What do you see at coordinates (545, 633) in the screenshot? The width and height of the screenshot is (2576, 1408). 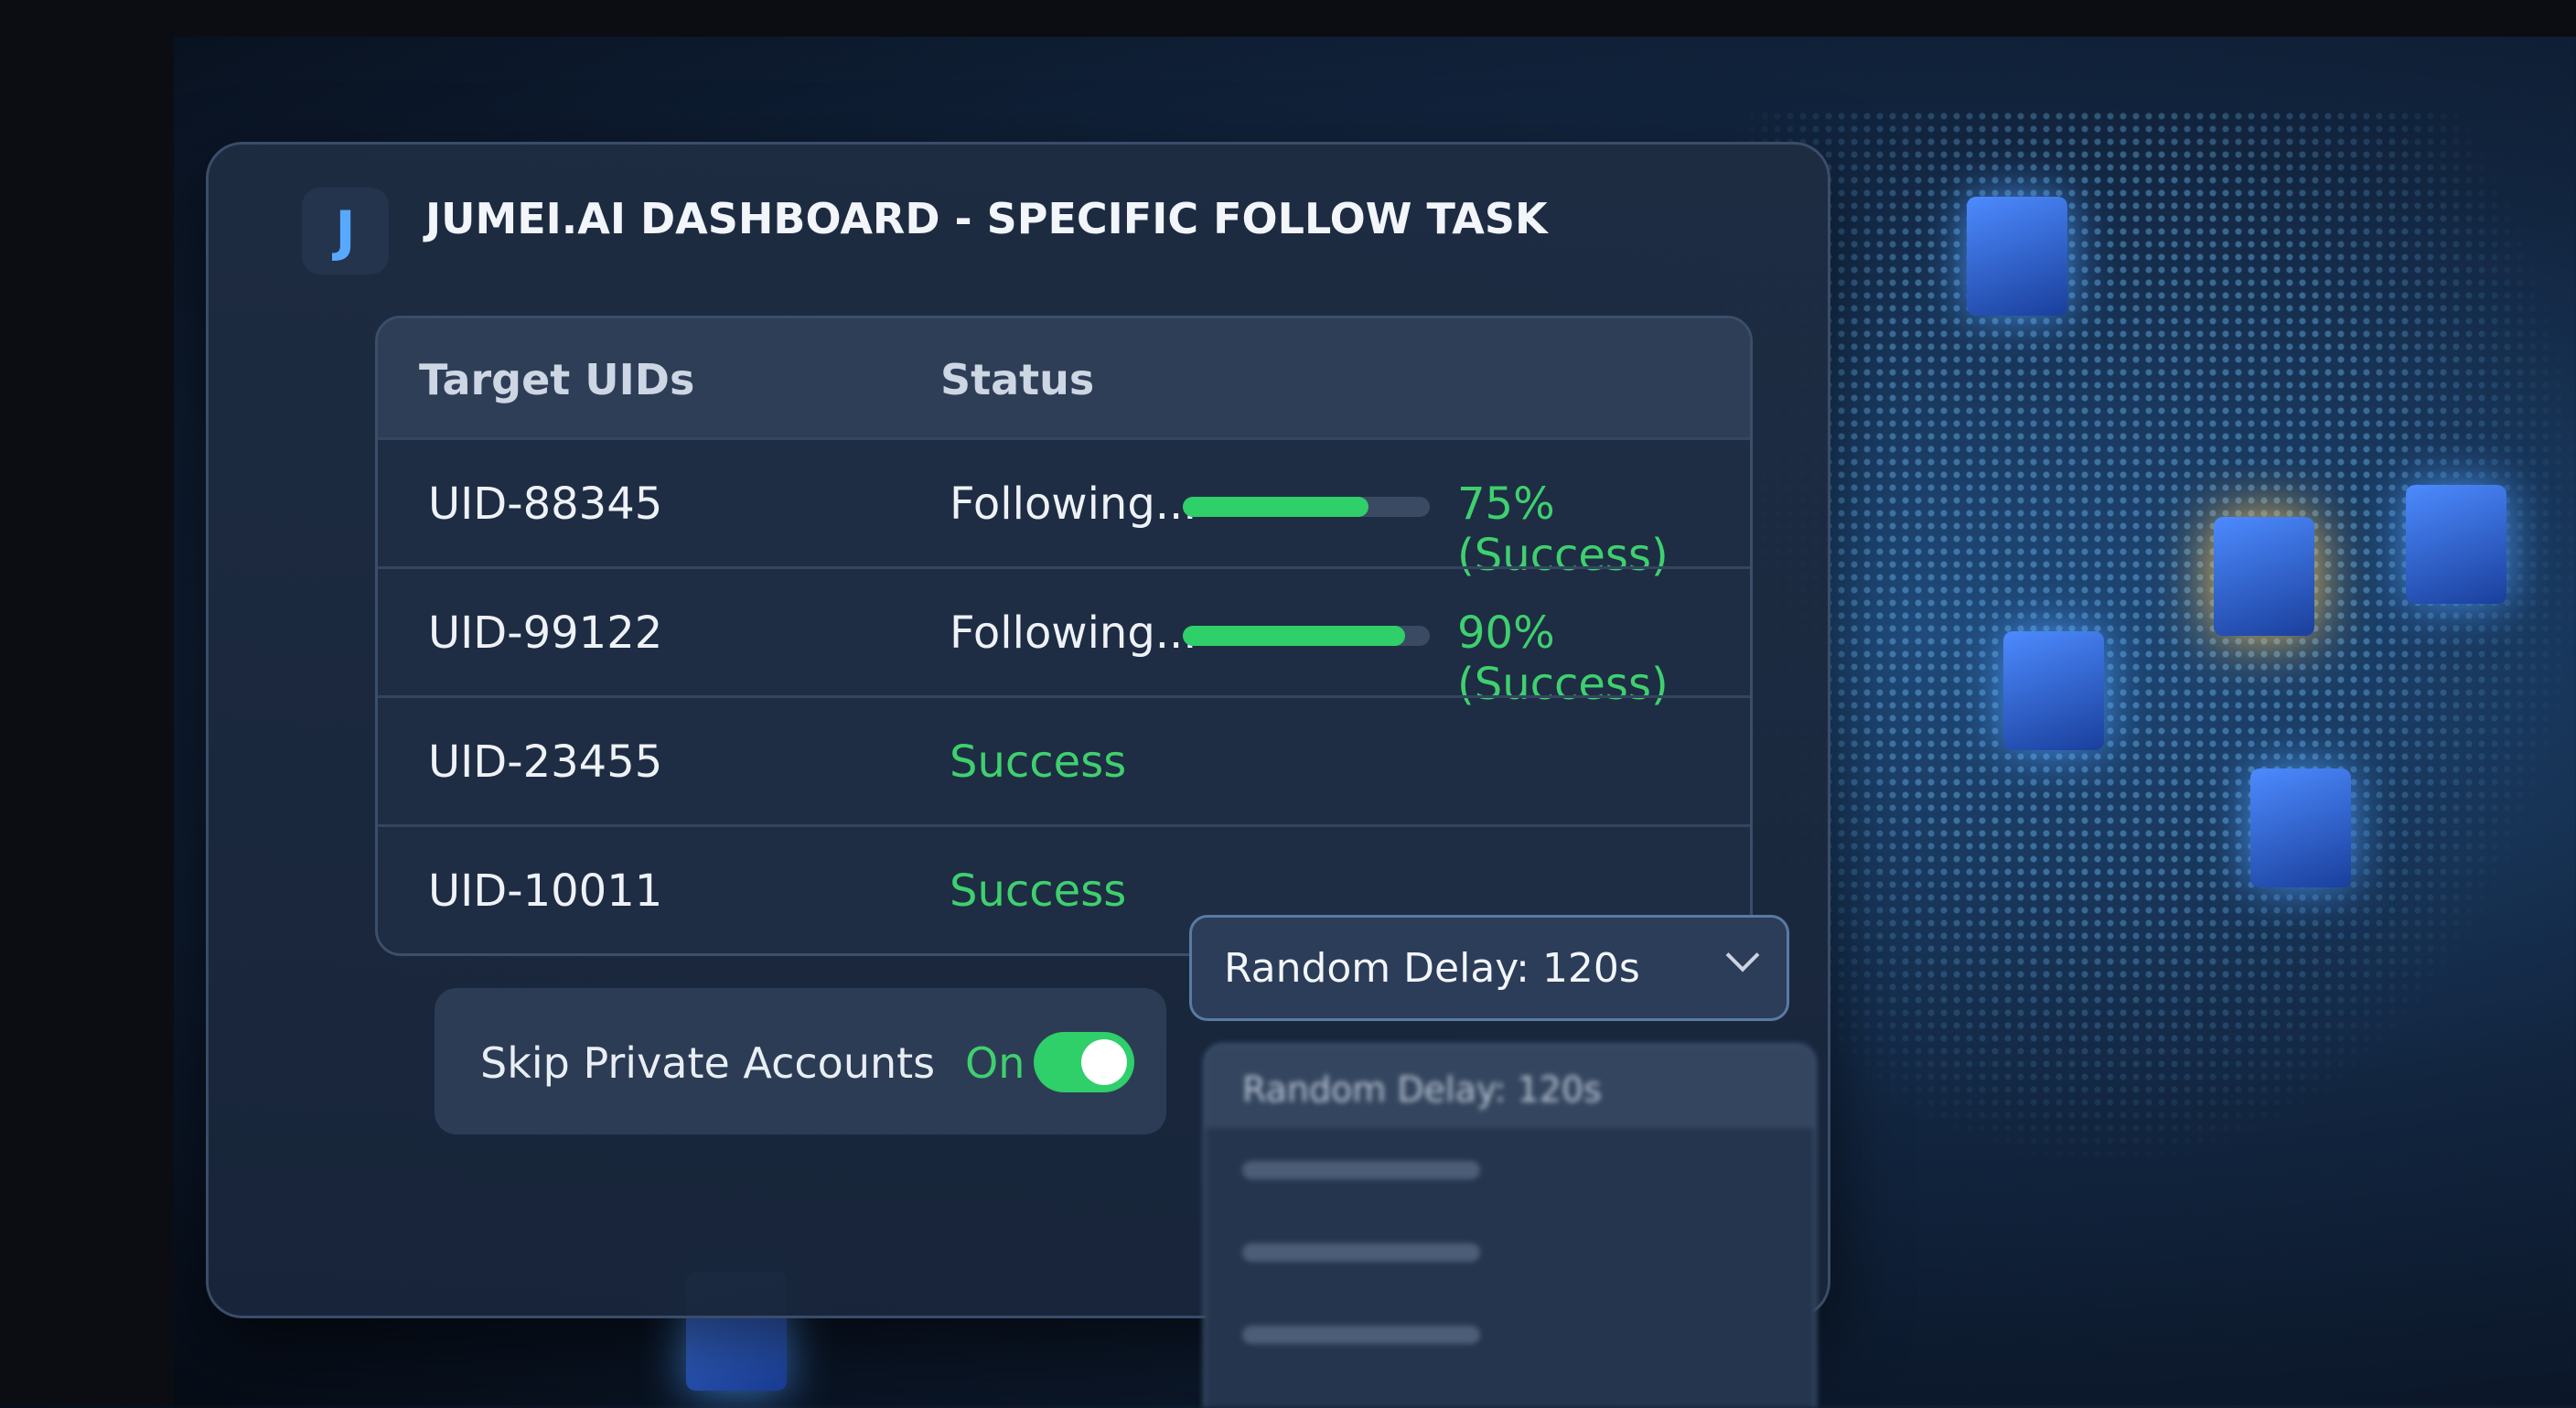 I see `uid-cell: UID-99122` at bounding box center [545, 633].